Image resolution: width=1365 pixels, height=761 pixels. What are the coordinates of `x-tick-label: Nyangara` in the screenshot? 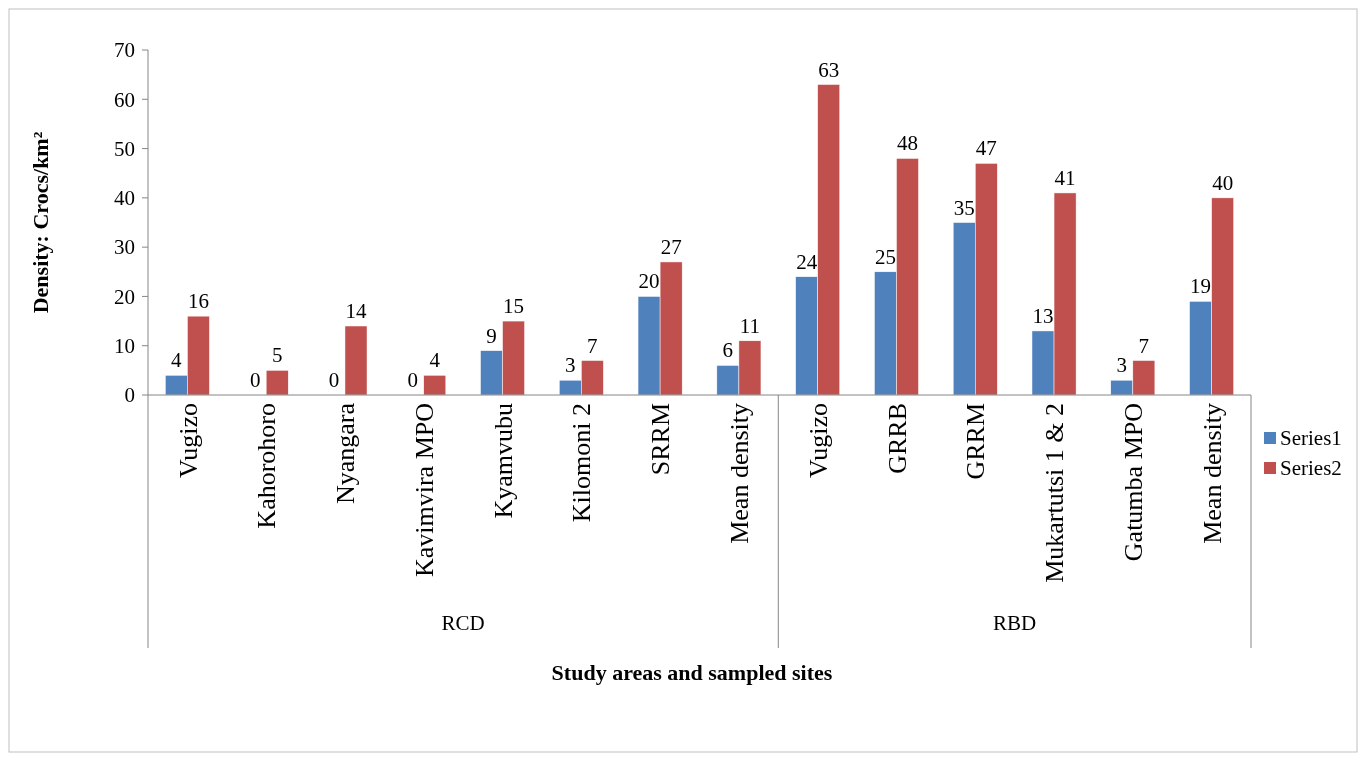 It's located at (346, 453).